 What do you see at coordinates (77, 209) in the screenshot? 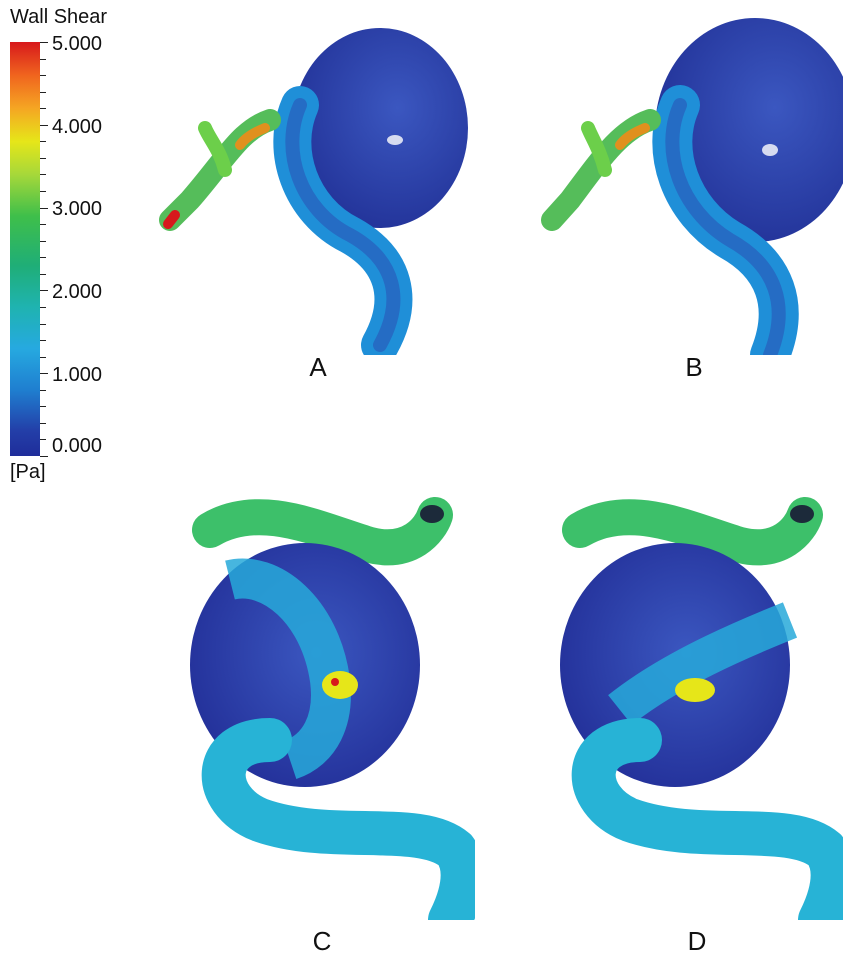
I see `legend-tick-label: 3.000` at bounding box center [77, 209].